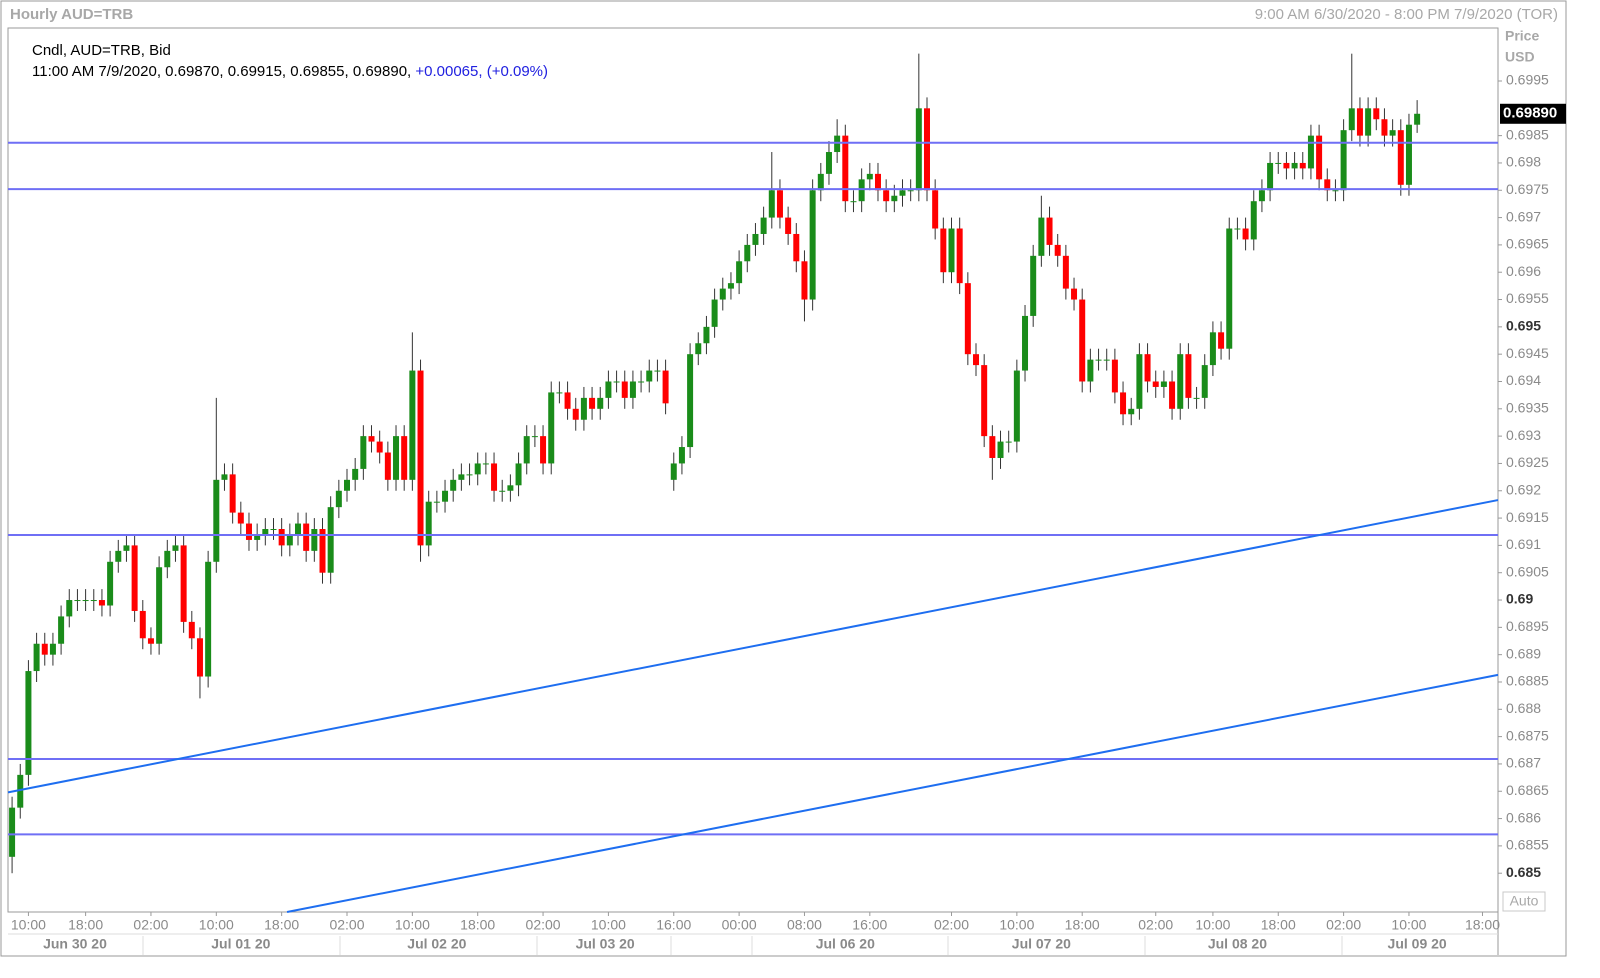 The width and height of the screenshot is (1600, 978). What do you see at coordinates (517, 71) in the screenshot?
I see `change-pct: (+0.09%)` at bounding box center [517, 71].